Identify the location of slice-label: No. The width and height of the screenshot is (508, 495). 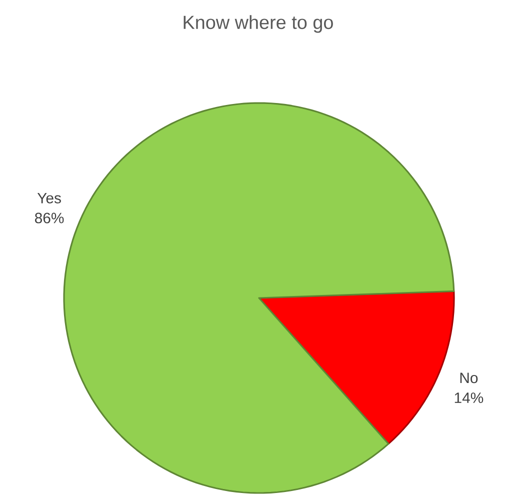
(469, 378).